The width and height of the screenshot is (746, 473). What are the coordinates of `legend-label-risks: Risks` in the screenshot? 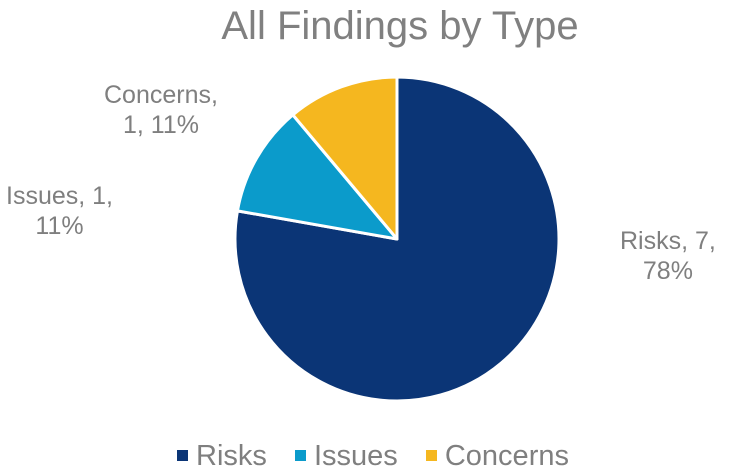 It's located at (231, 456).